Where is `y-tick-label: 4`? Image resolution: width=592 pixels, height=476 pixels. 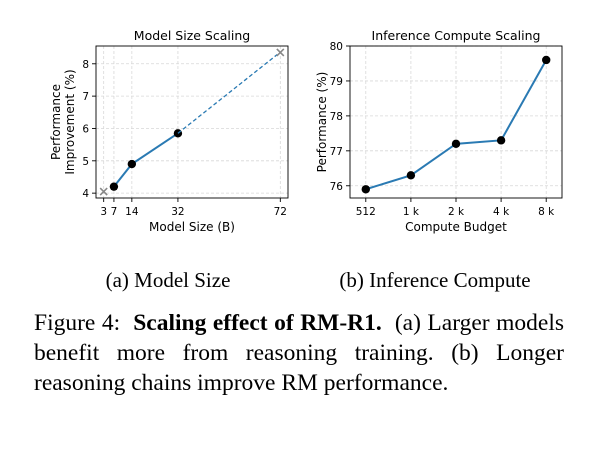 y-tick-label: 4 is located at coordinates (85, 194).